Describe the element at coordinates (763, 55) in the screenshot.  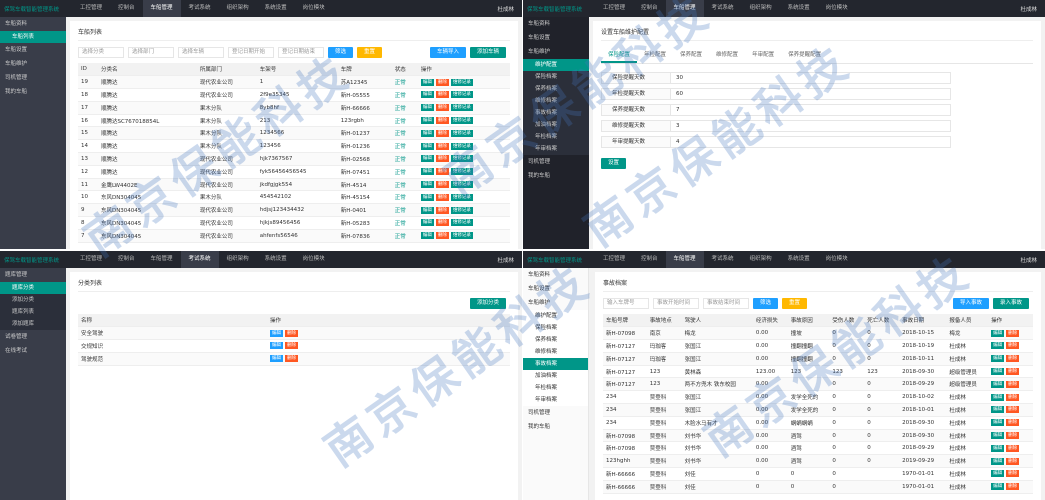
I see `tab: 年审配置` at that location.